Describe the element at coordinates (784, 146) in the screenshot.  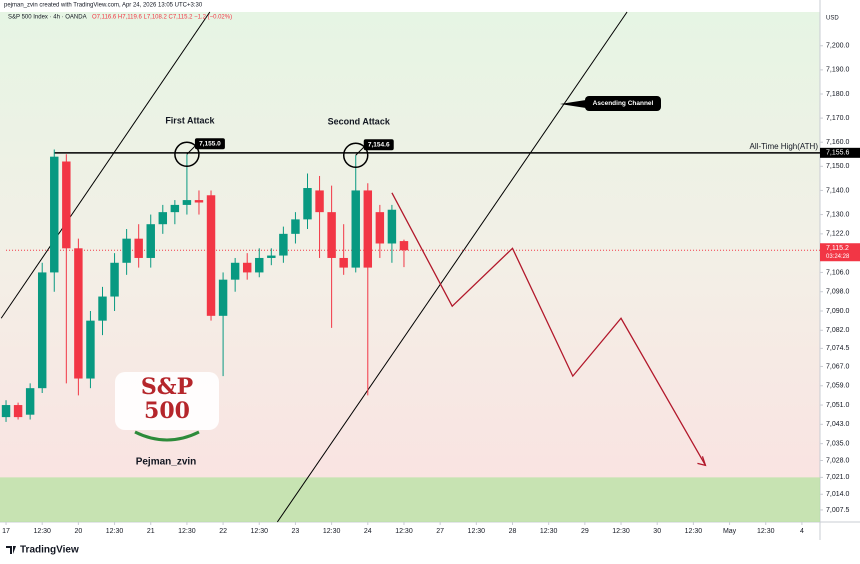
I see `ath-text: All-Time High(ATH)` at that location.